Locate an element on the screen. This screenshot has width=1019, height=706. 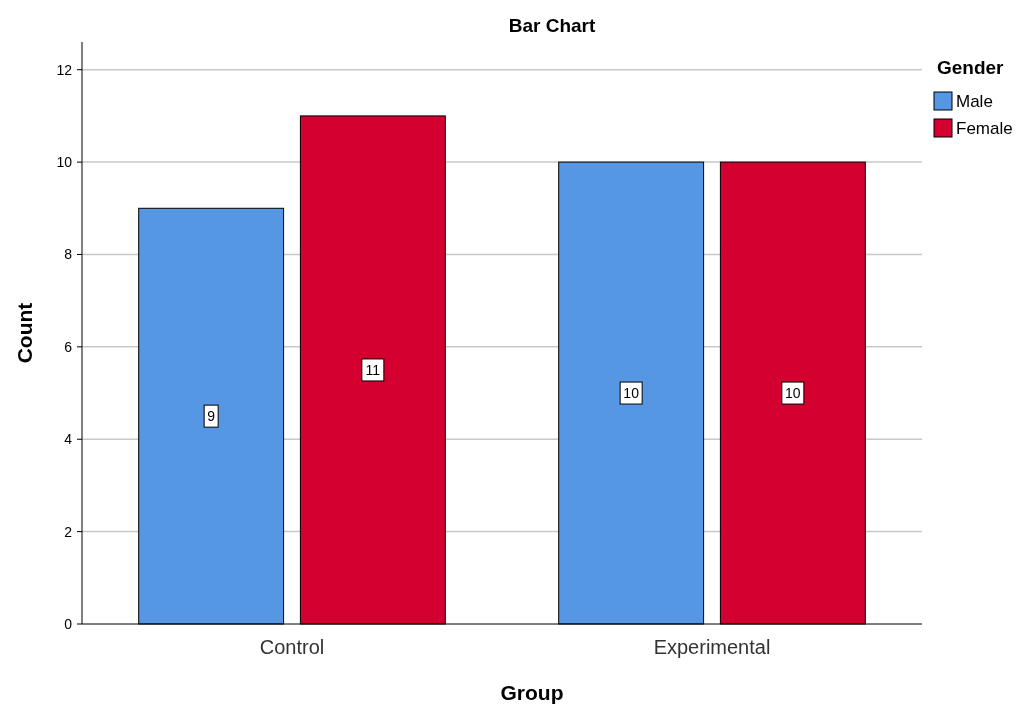
legend-label: Female is located at coordinates (984, 128).